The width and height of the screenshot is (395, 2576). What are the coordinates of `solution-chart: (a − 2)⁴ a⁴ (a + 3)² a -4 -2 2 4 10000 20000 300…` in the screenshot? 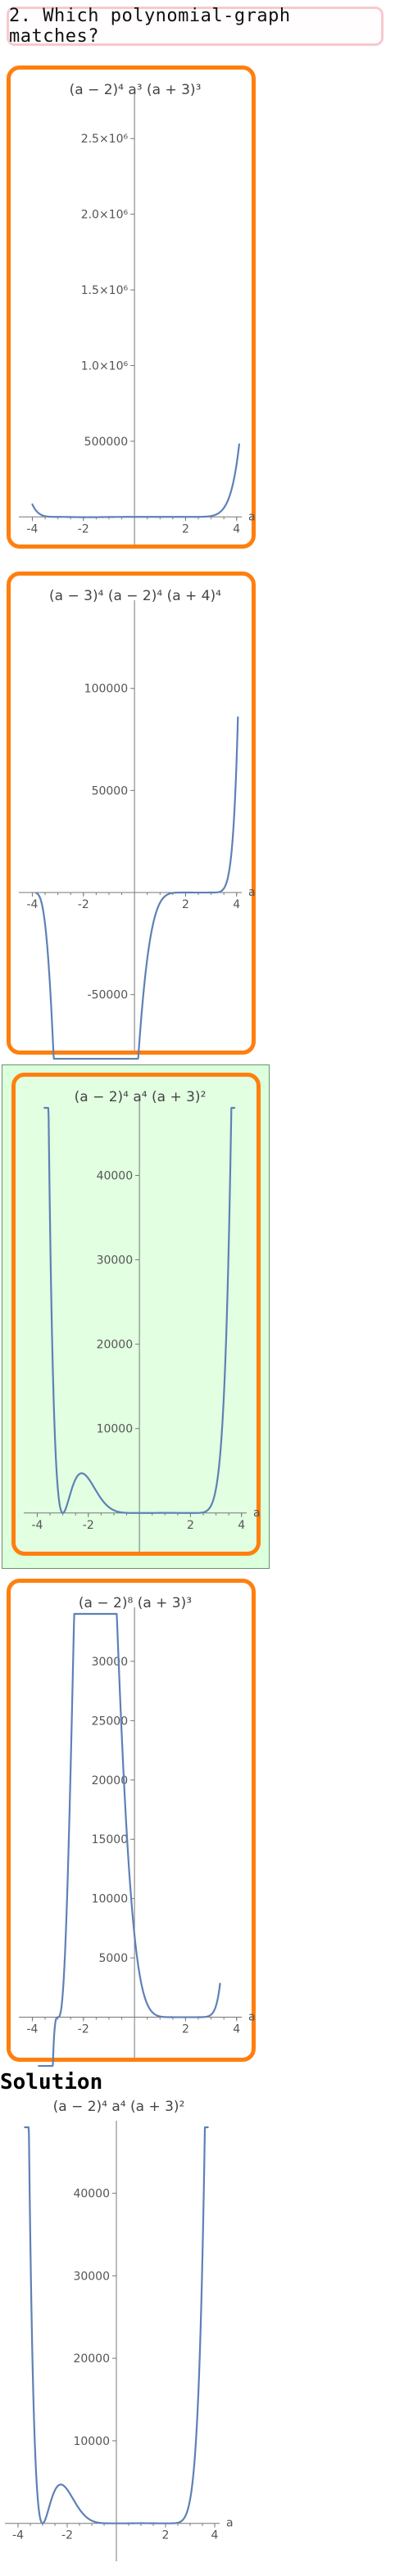 It's located at (119, 2330).